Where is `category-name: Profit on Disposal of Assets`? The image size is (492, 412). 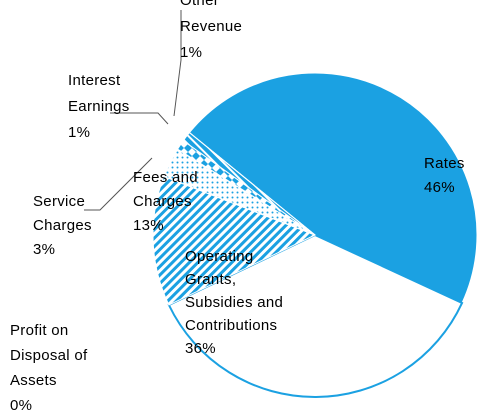
category-name: Profit on Disposal of Assets is located at coordinates (49, 355).